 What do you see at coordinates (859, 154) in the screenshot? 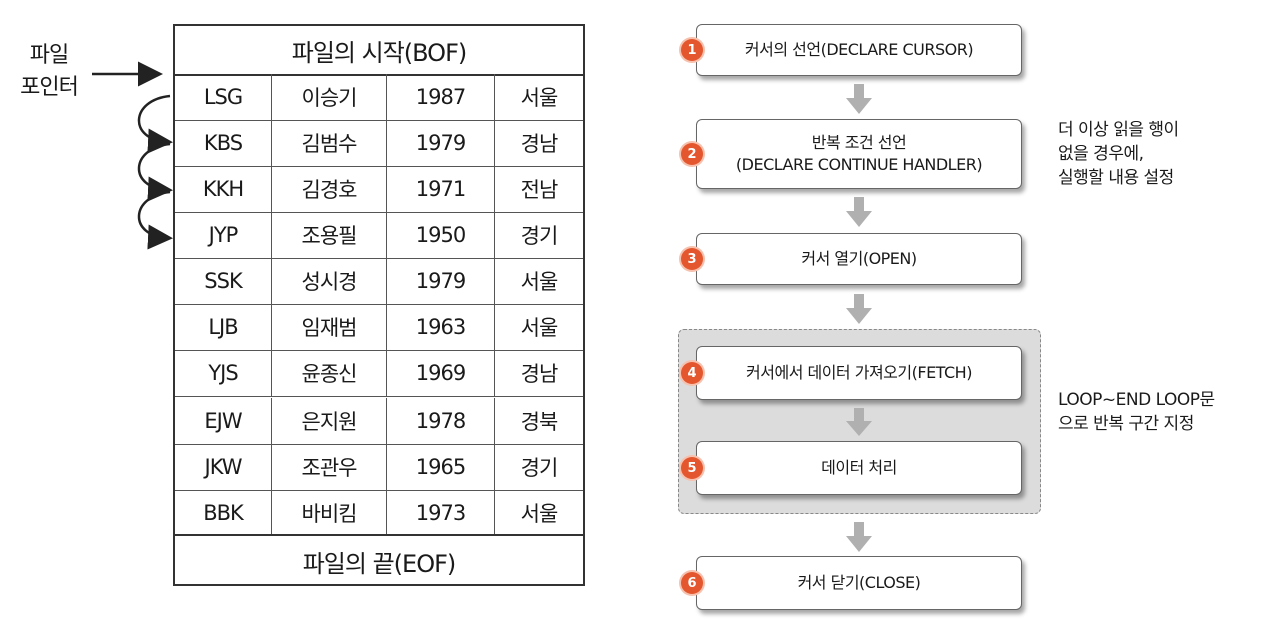
I see `step-2-box: 반복 조건 선언 (DECLARE CONTINUE HANDLER)` at bounding box center [859, 154].